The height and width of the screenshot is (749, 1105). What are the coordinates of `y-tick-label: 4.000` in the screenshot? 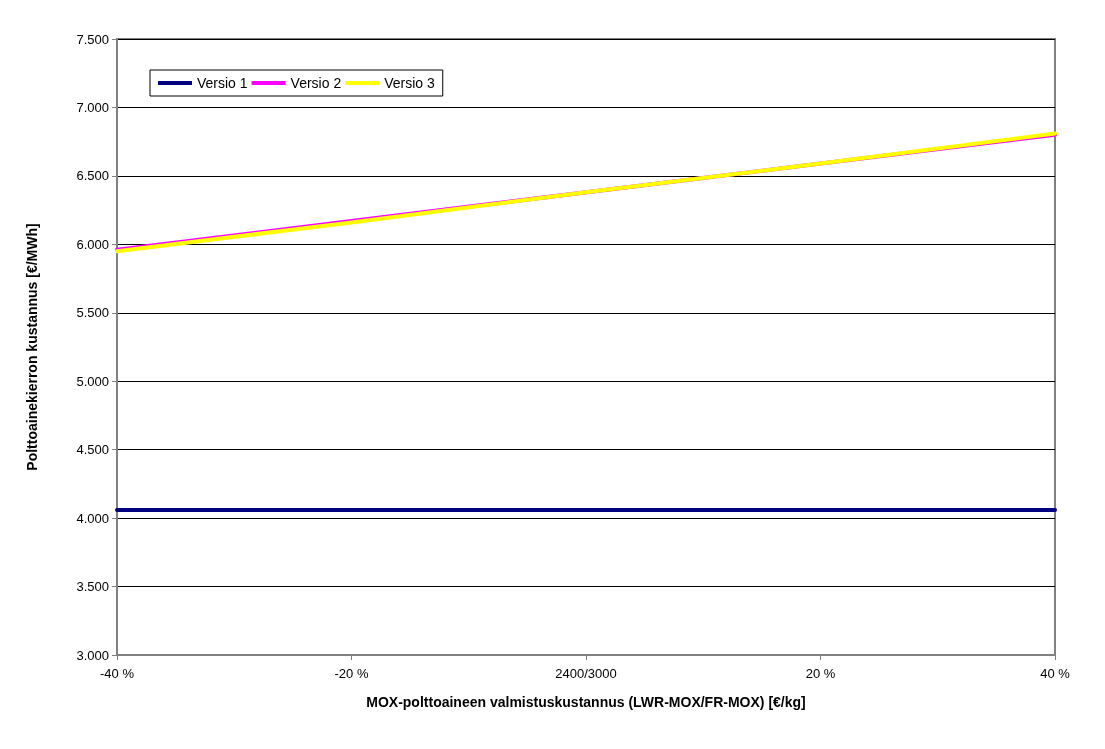 It's located at (92, 518).